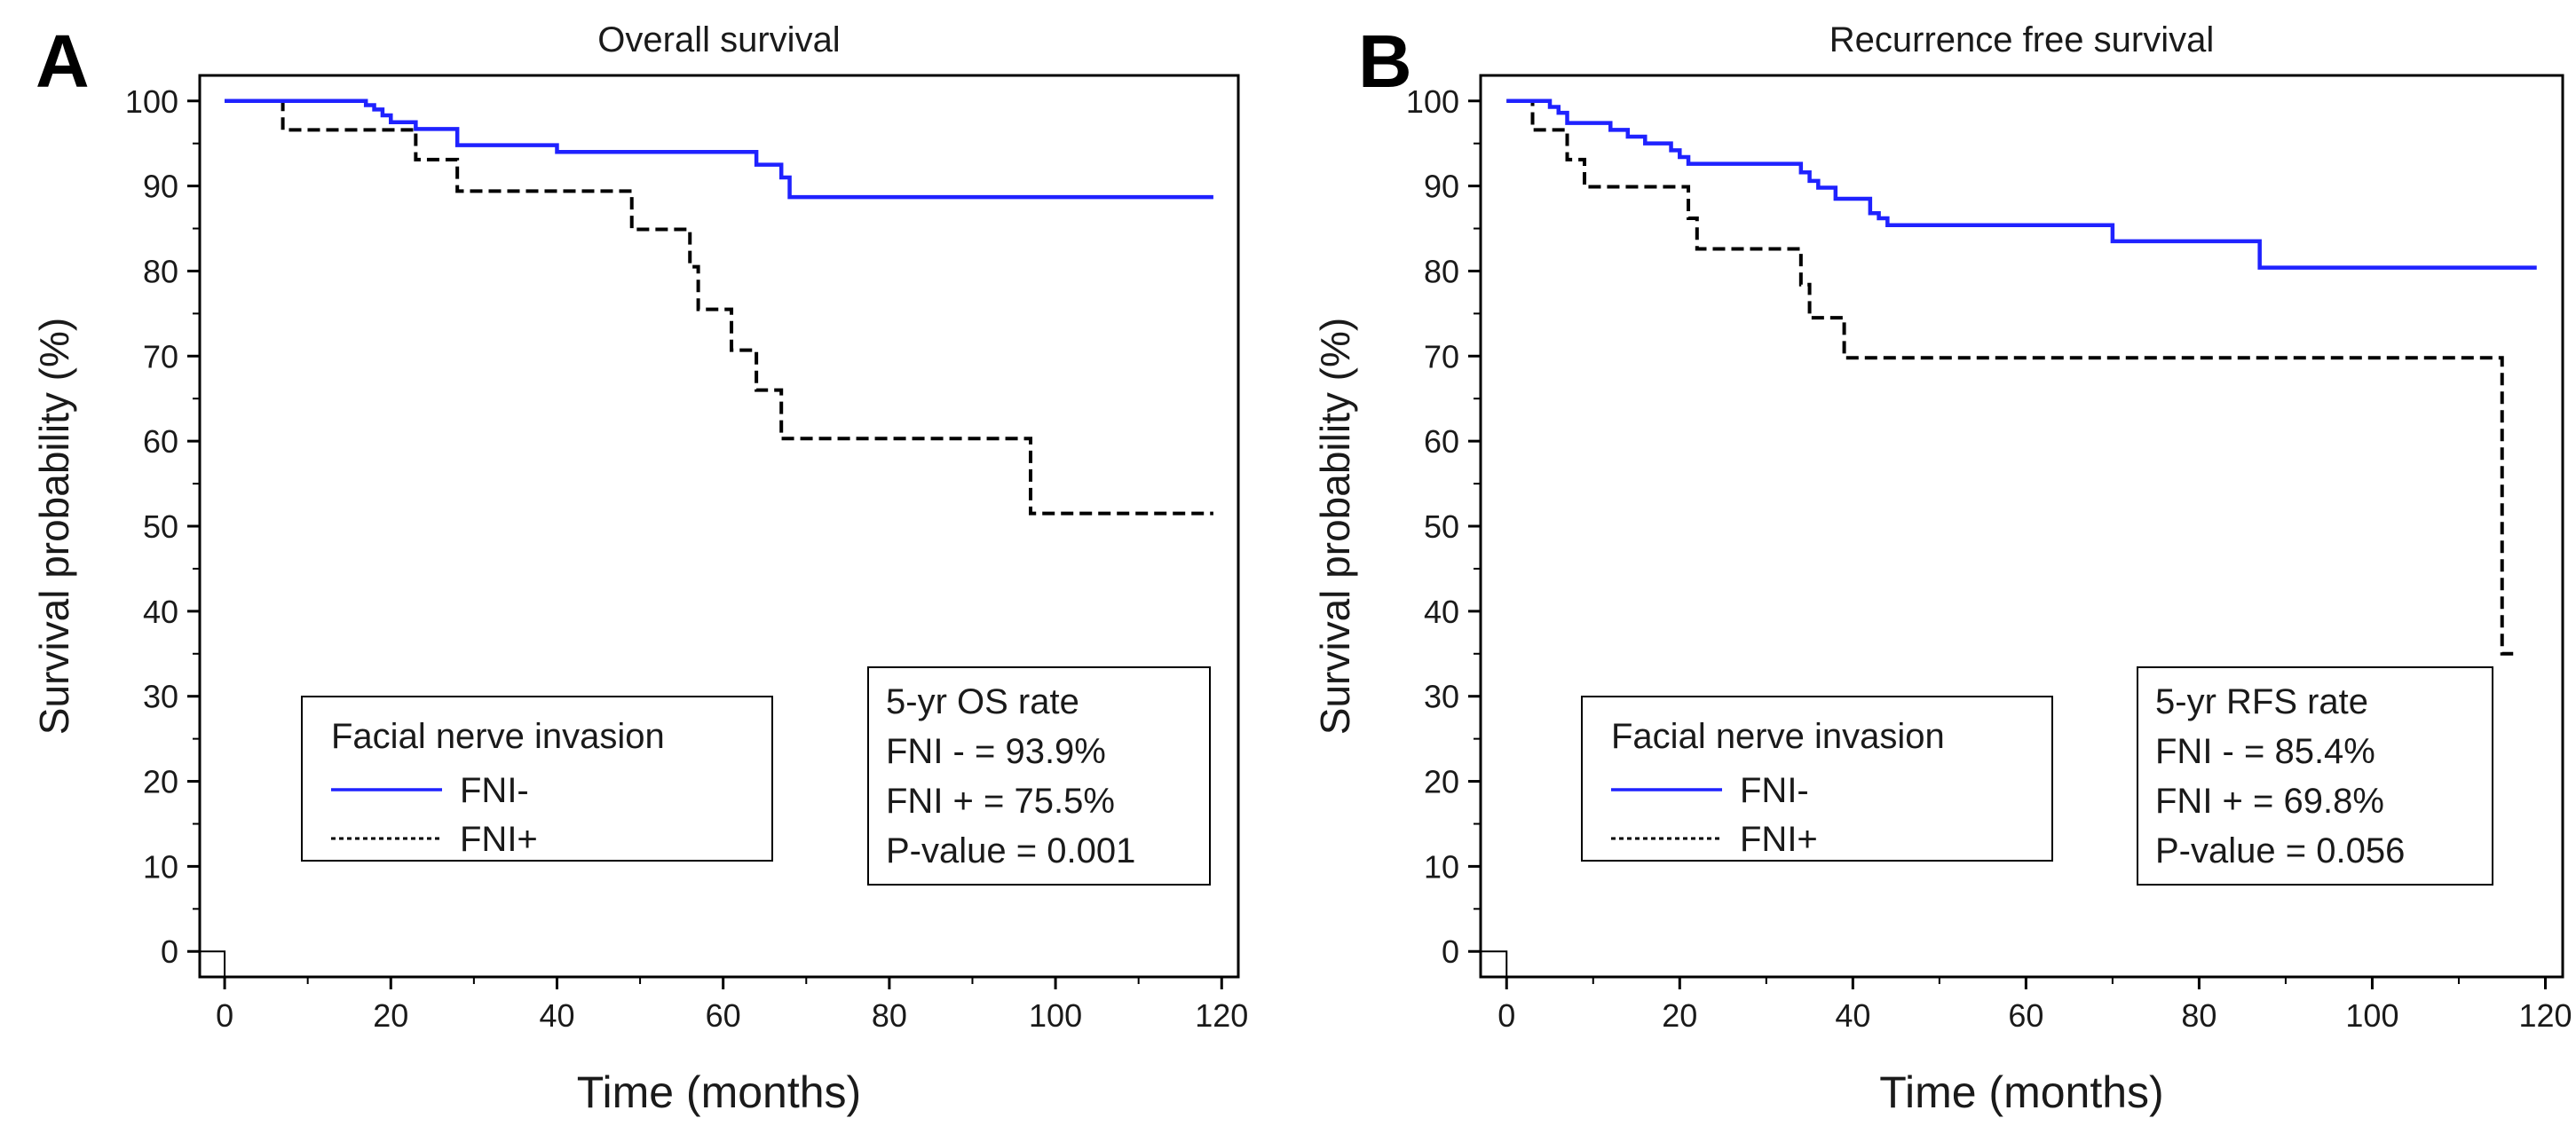  I want to click on chart-title: Overall survival, so click(718, 39).